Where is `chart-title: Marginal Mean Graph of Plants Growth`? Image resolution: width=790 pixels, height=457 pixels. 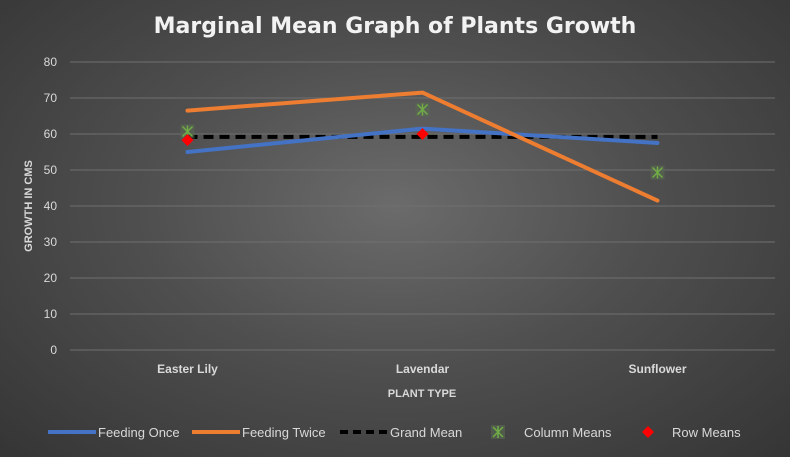 chart-title: Marginal Mean Graph of Plants Growth is located at coordinates (395, 26).